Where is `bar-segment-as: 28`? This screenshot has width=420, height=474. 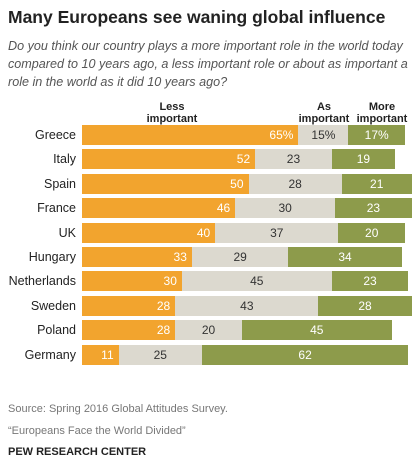
bar-segment-as: 28 is located at coordinates (295, 183).